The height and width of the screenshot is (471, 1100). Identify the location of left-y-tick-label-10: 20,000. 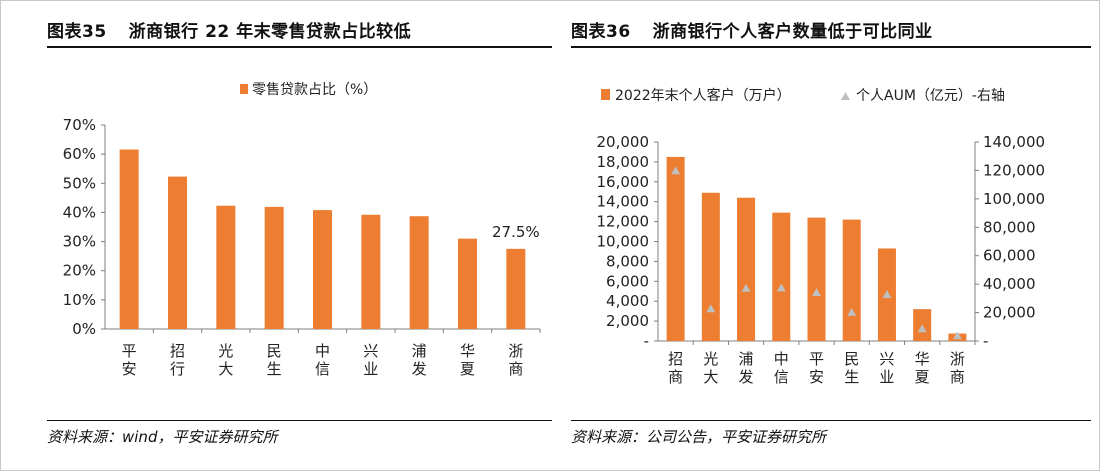
(623, 142).